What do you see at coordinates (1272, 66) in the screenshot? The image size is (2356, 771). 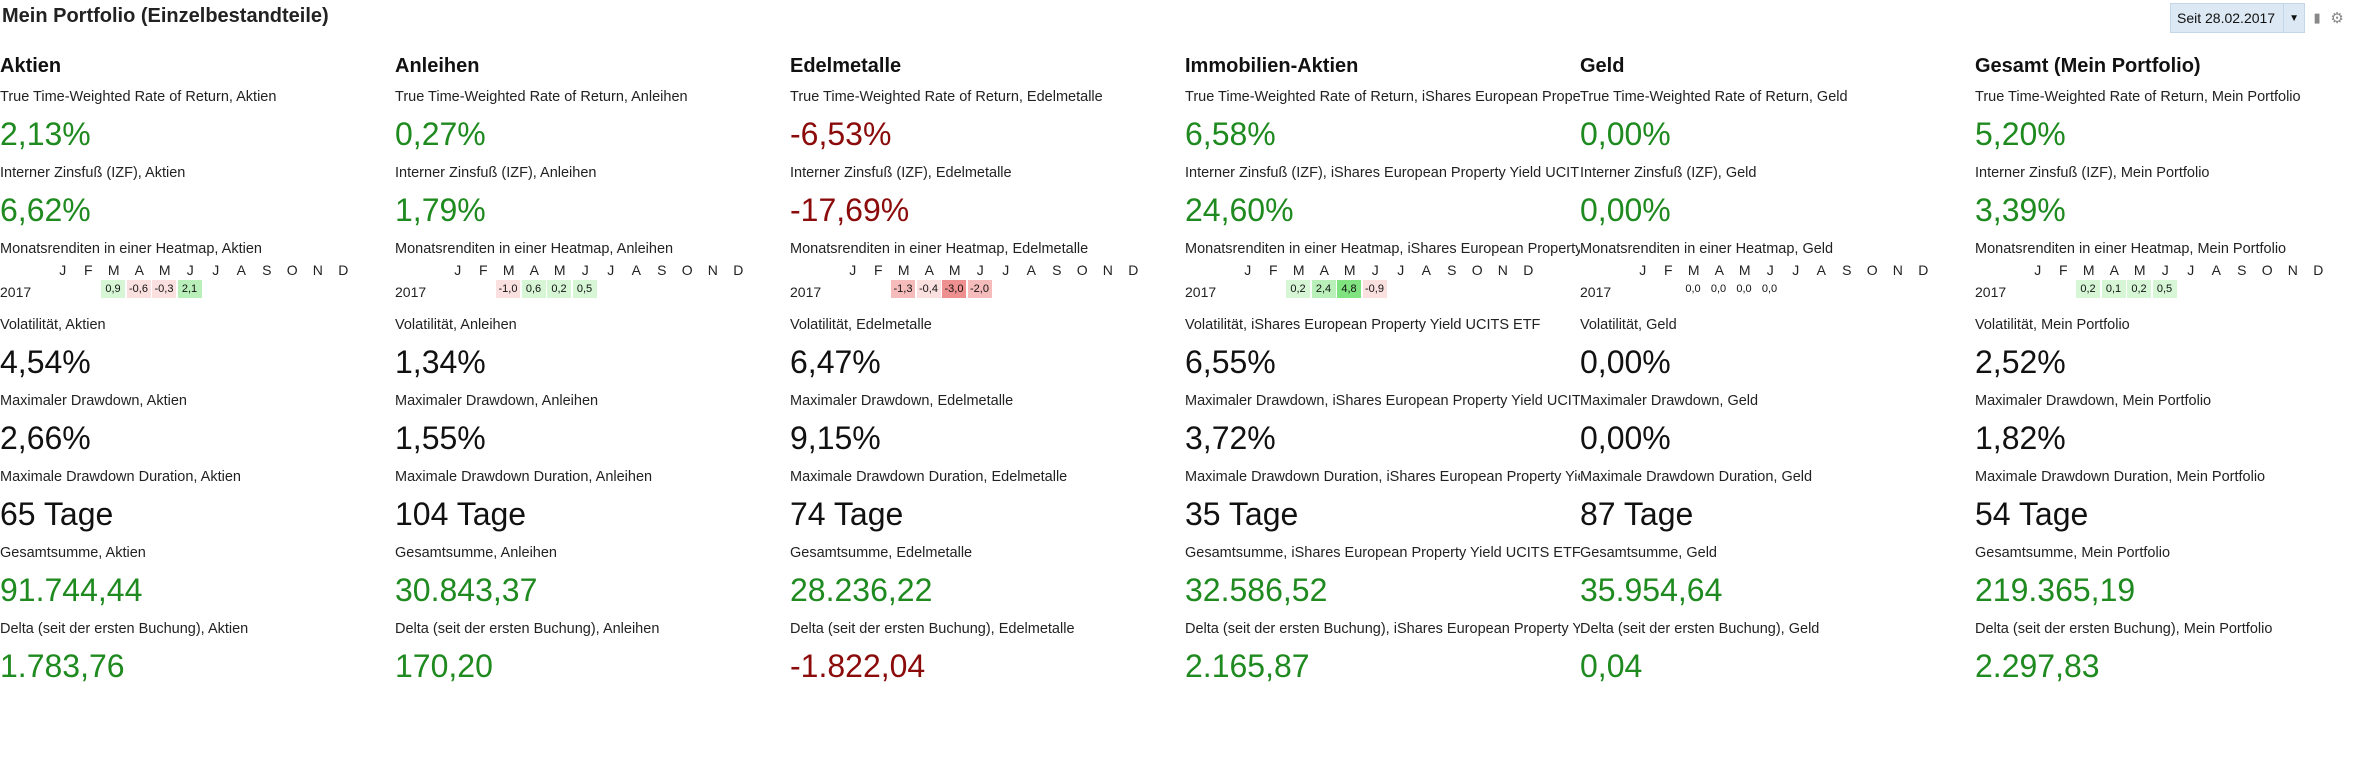 I see `column-title: Immobilien-Aktien` at bounding box center [1272, 66].